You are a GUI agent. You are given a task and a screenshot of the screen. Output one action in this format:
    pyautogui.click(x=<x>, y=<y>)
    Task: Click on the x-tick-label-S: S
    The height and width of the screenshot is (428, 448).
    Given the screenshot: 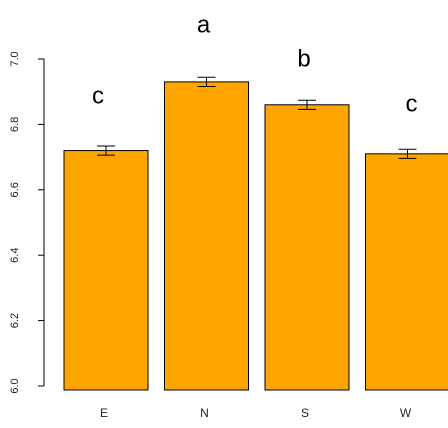 What is the action you would take?
    pyautogui.click(x=305, y=413)
    